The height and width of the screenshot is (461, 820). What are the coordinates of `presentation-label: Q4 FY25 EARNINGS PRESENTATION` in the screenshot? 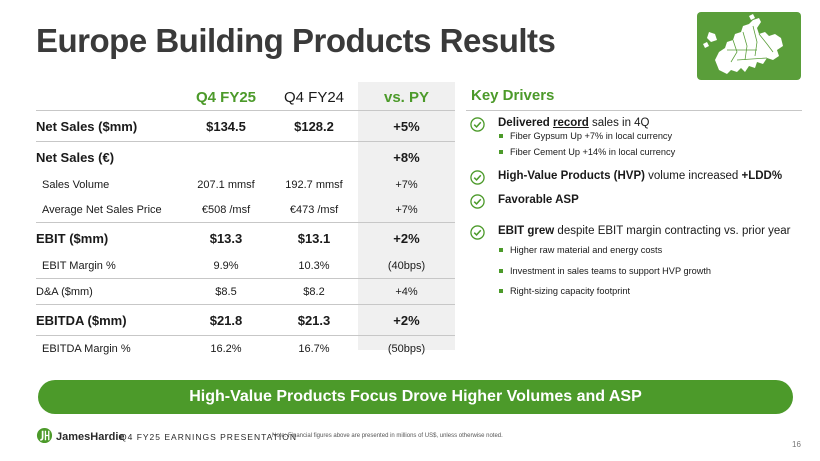 It's located at (208, 437).